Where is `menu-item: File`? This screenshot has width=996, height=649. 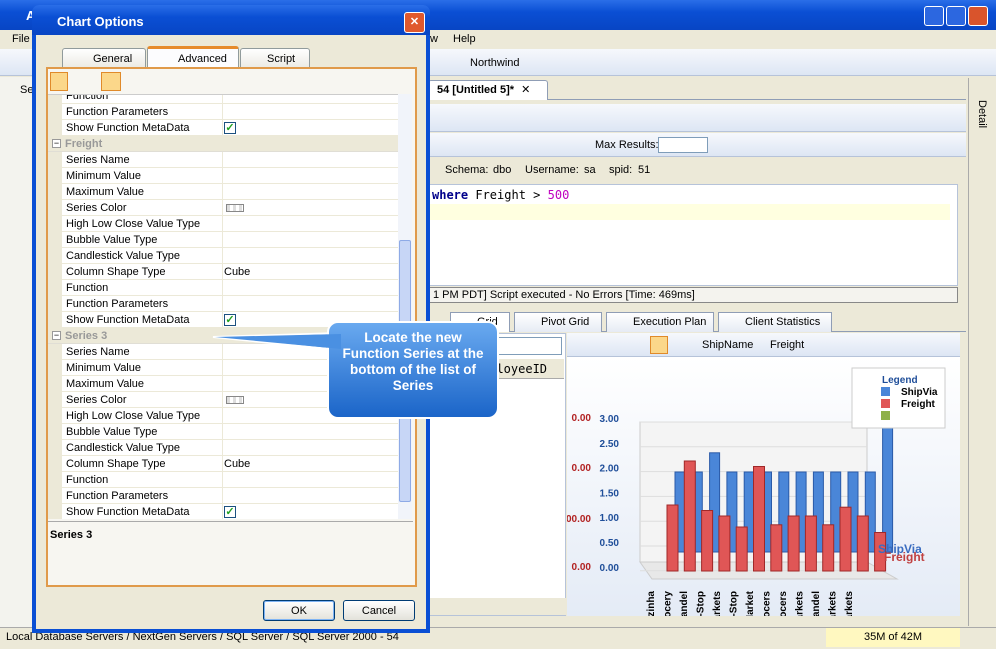 menu-item: File is located at coordinates (21, 39).